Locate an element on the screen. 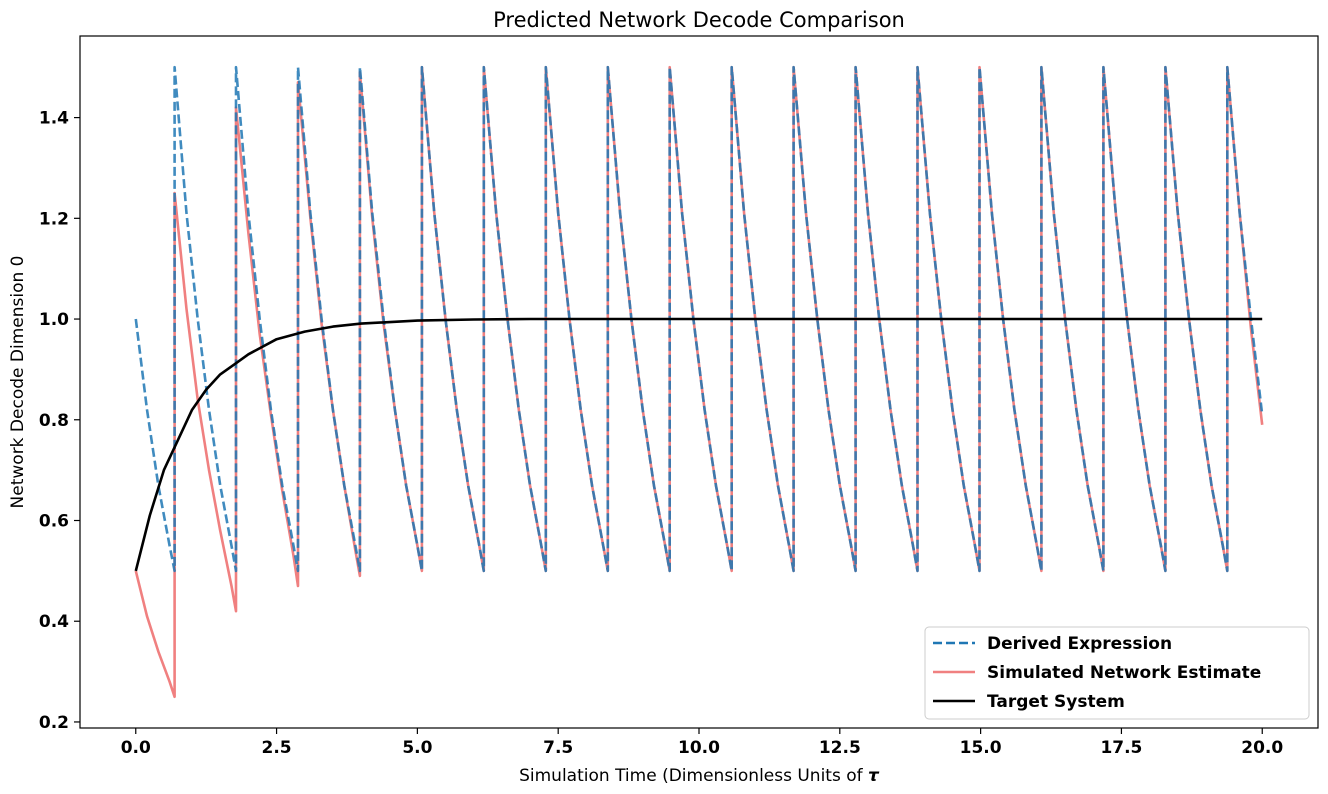 This screenshot has width=1328, height=794. chart-title: Predicted Network Decode Comparison is located at coordinates (699, 20).